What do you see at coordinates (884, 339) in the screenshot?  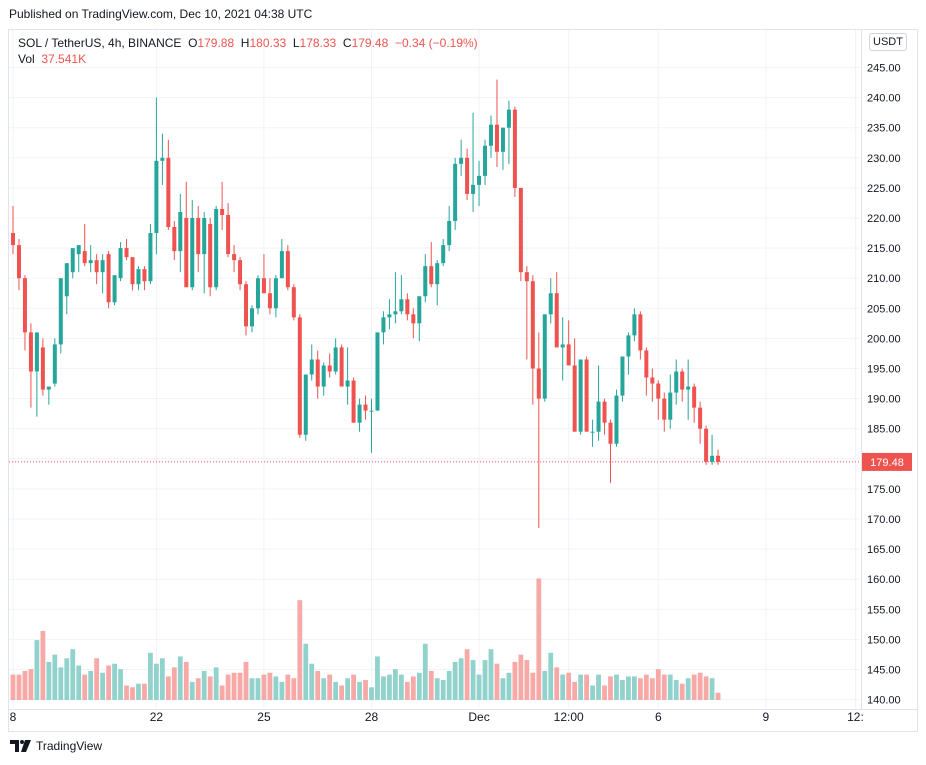 I see `price-tick-label: 200.00` at bounding box center [884, 339].